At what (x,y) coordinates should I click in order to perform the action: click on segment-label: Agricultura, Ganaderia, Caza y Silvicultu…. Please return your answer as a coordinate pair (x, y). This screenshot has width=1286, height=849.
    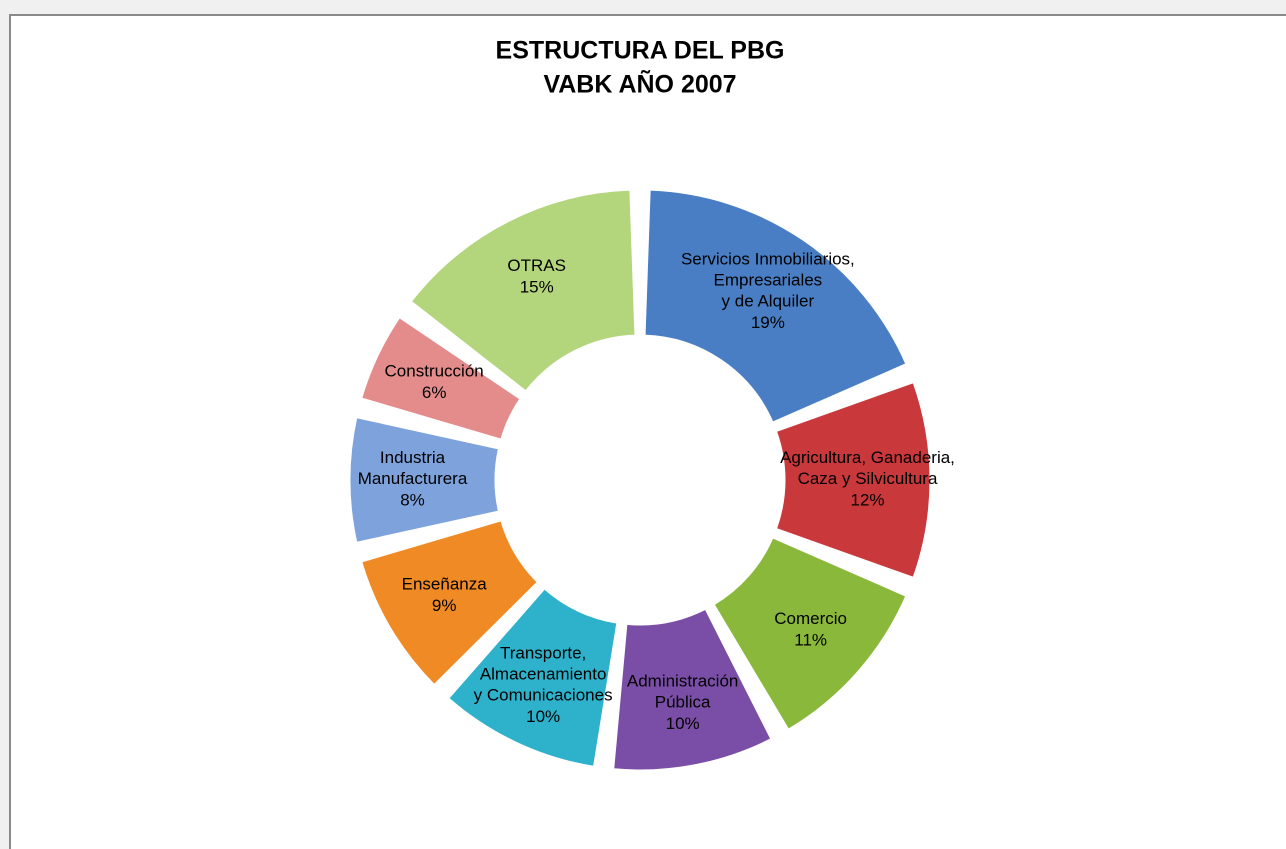
    Looking at the image, I should click on (867, 468).